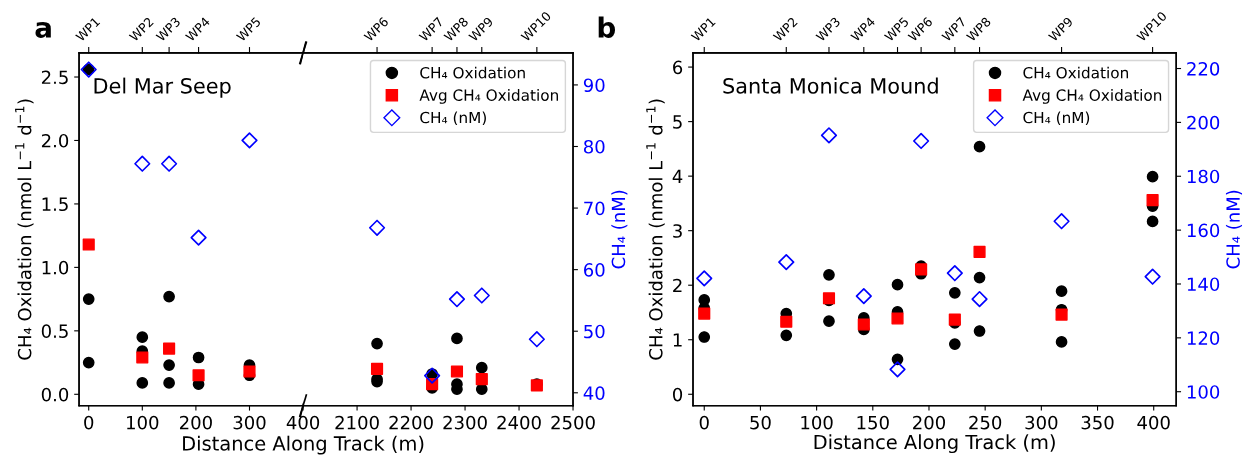  I want to click on chart-title: a, so click(43, 29).